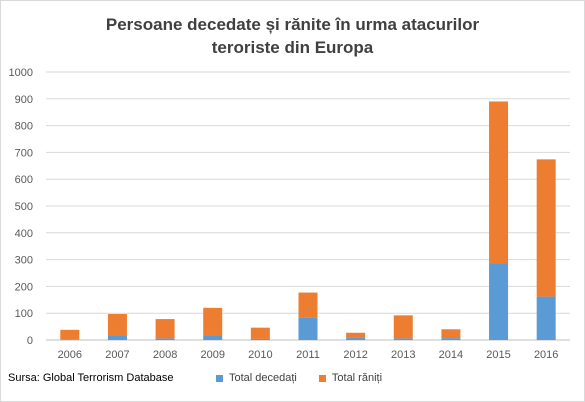  Describe the element at coordinates (21, 73) in the screenshot. I see `y-tick-label: 1000` at that location.